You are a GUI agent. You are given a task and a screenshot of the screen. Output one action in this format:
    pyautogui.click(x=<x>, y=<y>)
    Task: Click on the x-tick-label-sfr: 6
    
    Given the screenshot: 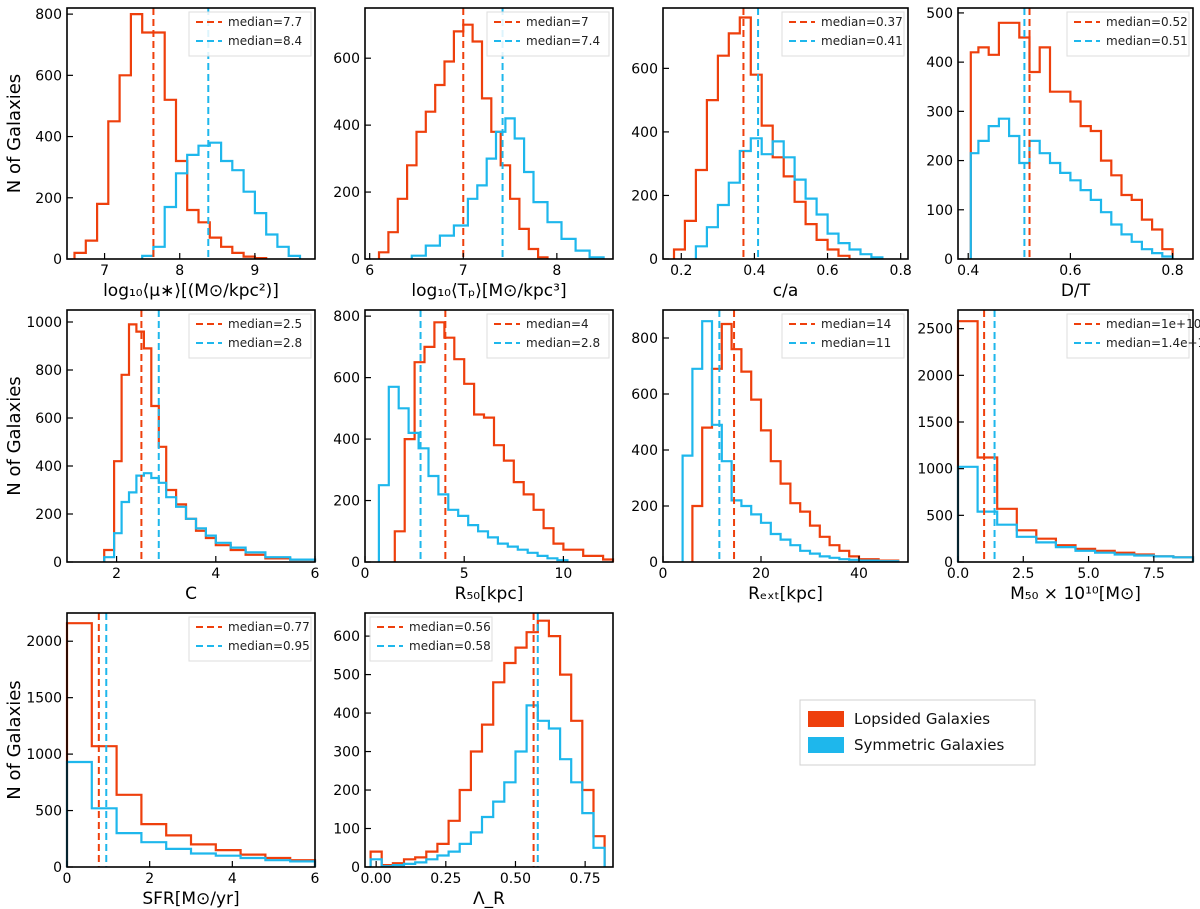 What is the action you would take?
    pyautogui.click(x=315, y=879)
    